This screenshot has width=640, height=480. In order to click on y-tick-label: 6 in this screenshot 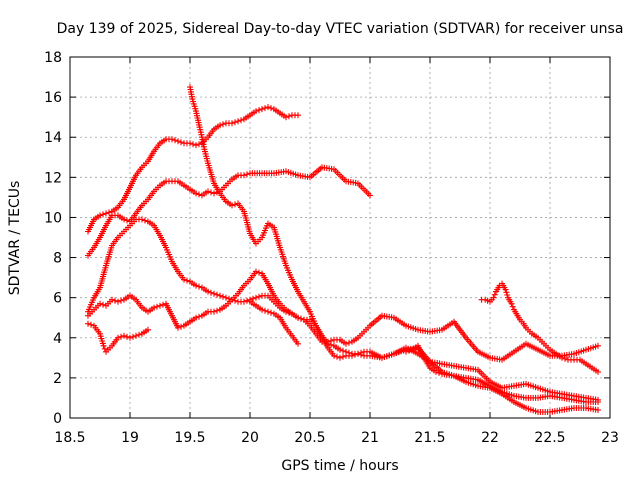, I will do `click(57, 299)`.